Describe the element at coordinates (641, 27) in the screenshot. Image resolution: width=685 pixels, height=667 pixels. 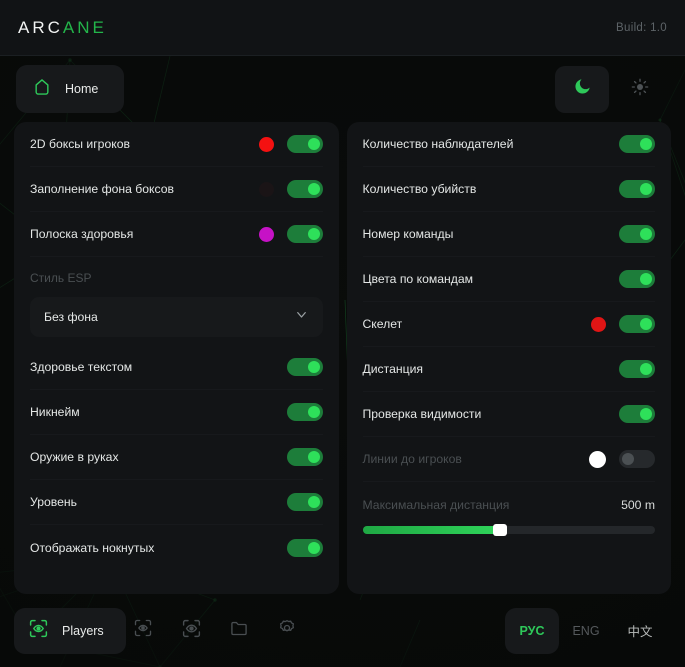
I see `build-version-label: Build: 1.0` at that location.